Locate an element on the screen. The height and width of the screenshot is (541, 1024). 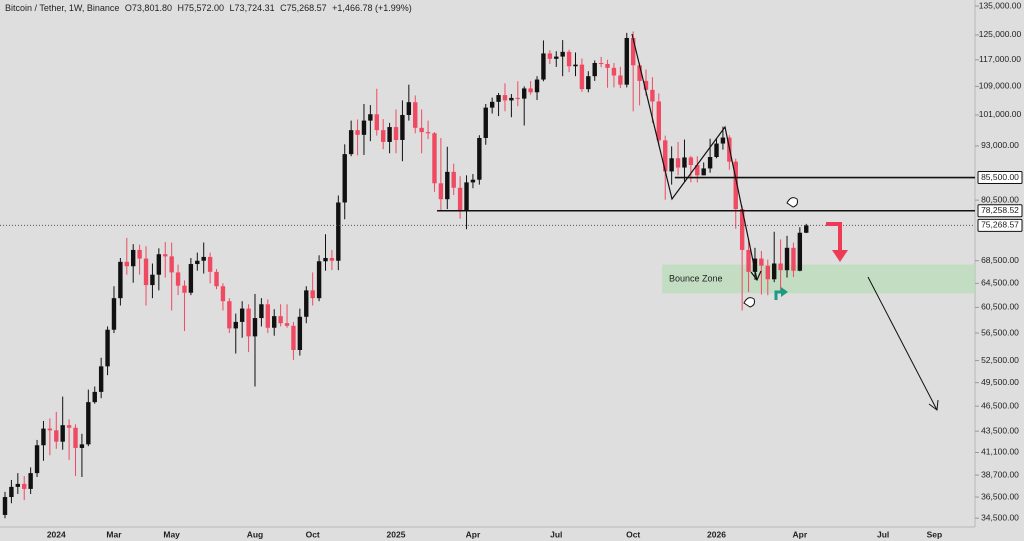
y-tick-label: 43,500.00 is located at coordinates (1000, 430).